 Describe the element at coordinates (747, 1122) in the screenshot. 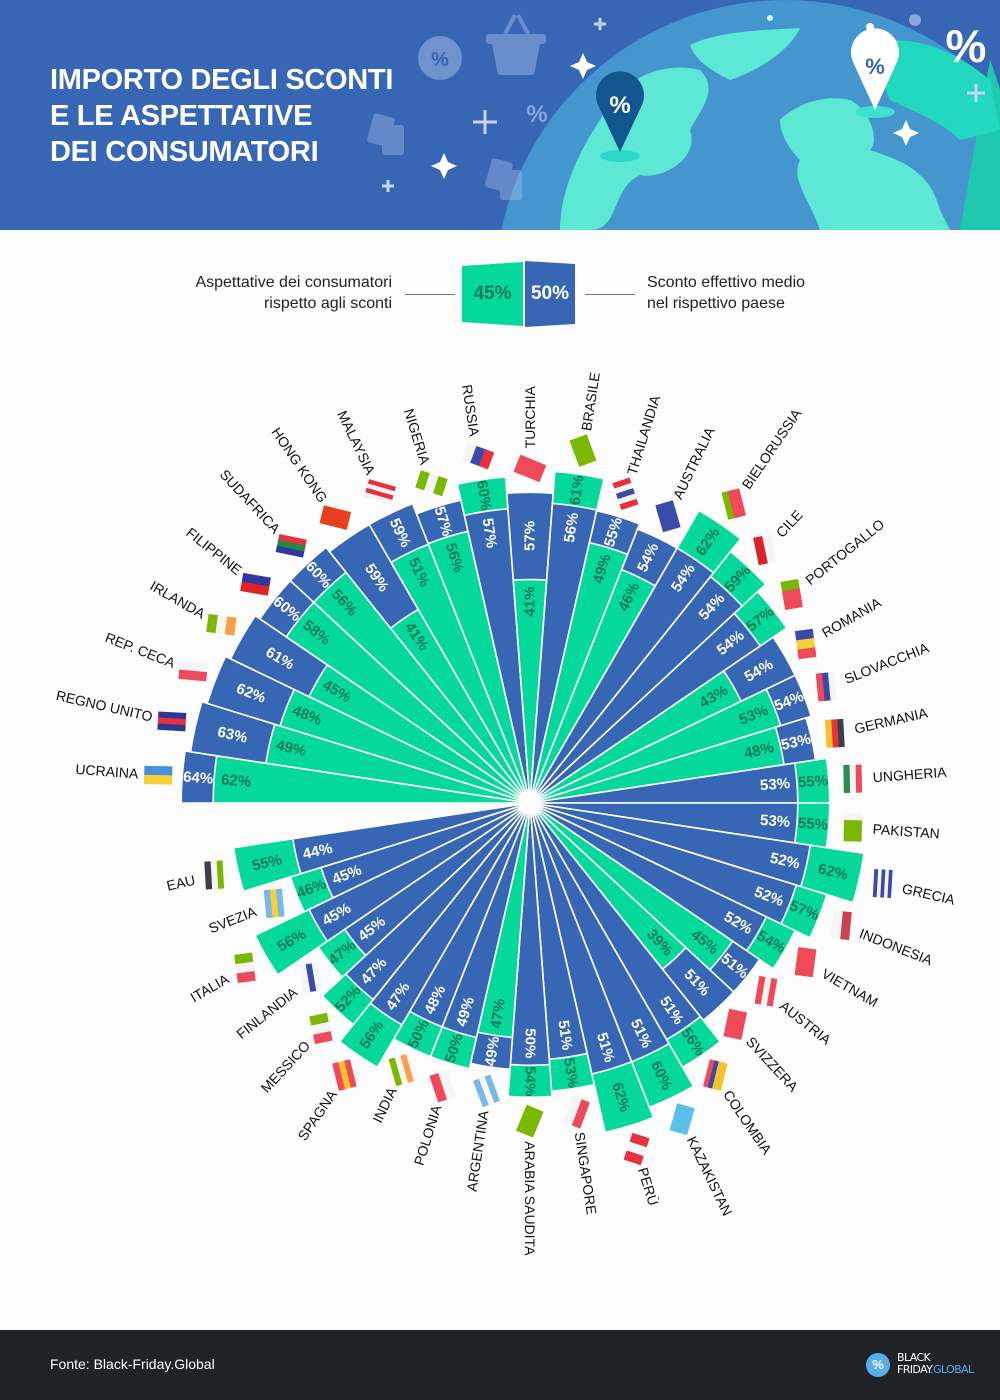

I see `country-label: COLOMBIA` at that location.